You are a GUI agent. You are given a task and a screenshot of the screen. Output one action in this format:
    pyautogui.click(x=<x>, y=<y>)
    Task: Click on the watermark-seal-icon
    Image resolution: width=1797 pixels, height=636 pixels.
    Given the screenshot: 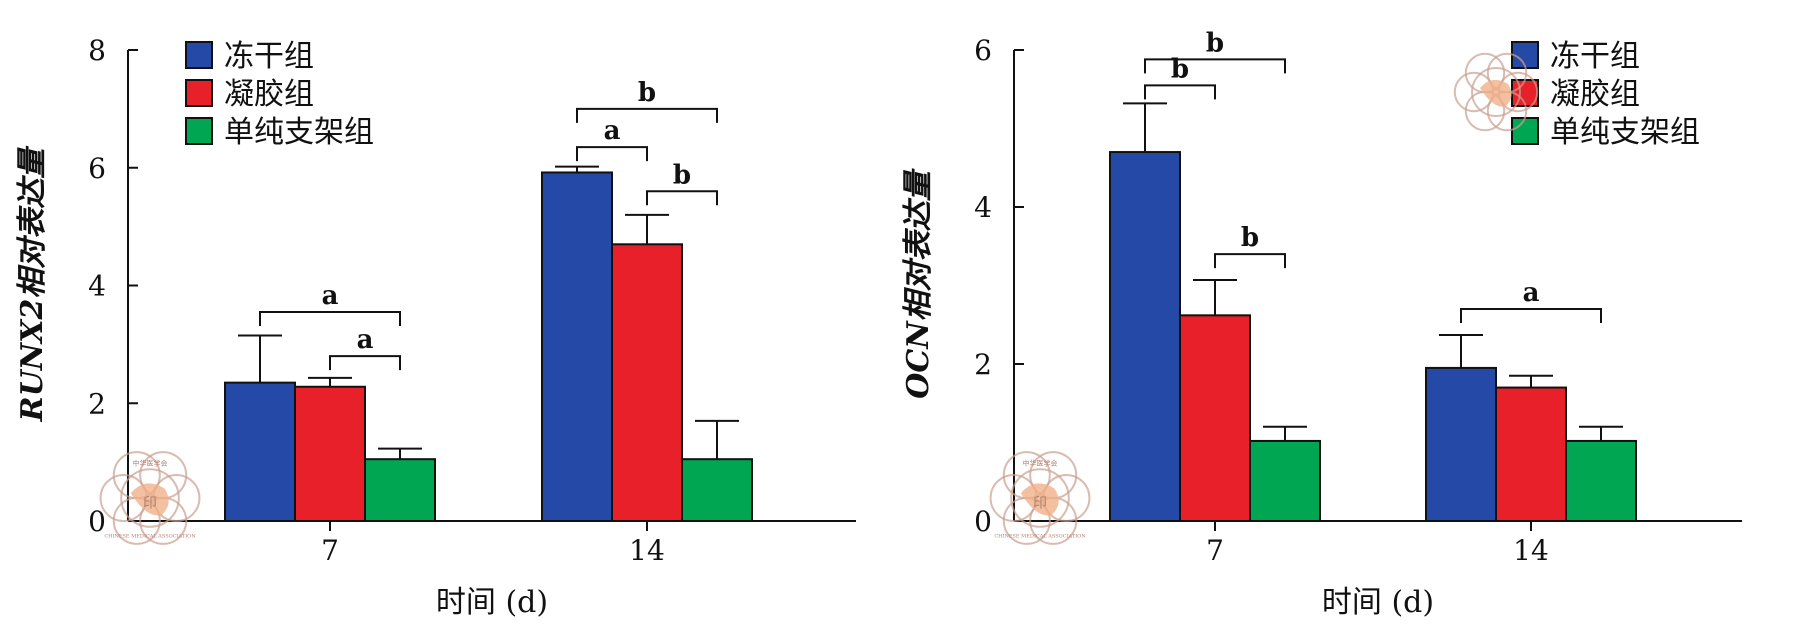 What is the action you would take?
    pyautogui.click(x=1496, y=92)
    